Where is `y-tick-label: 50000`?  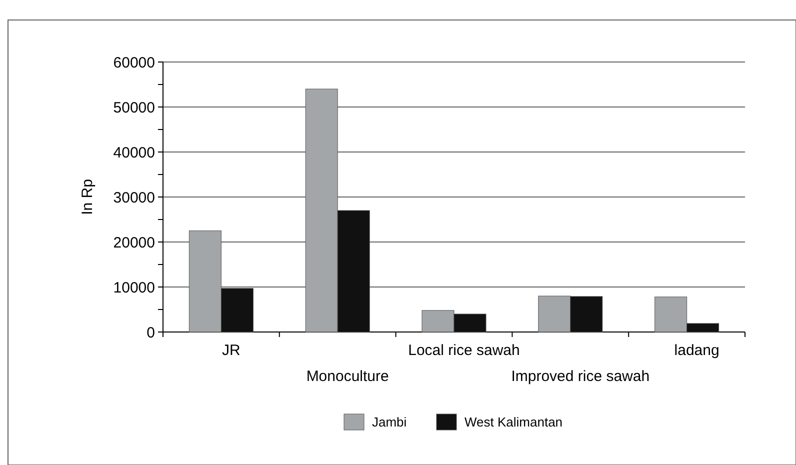
y-tick-label: 50000 is located at coordinates (134, 107).